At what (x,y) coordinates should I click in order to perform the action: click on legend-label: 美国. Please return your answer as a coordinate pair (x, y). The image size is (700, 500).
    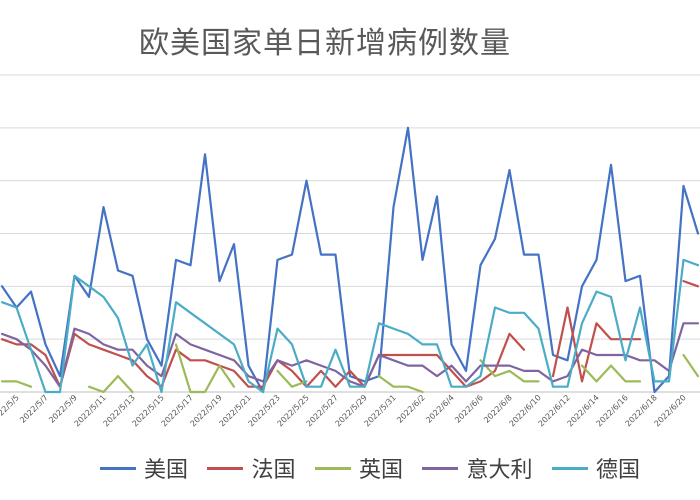
    Looking at the image, I should click on (166, 470).